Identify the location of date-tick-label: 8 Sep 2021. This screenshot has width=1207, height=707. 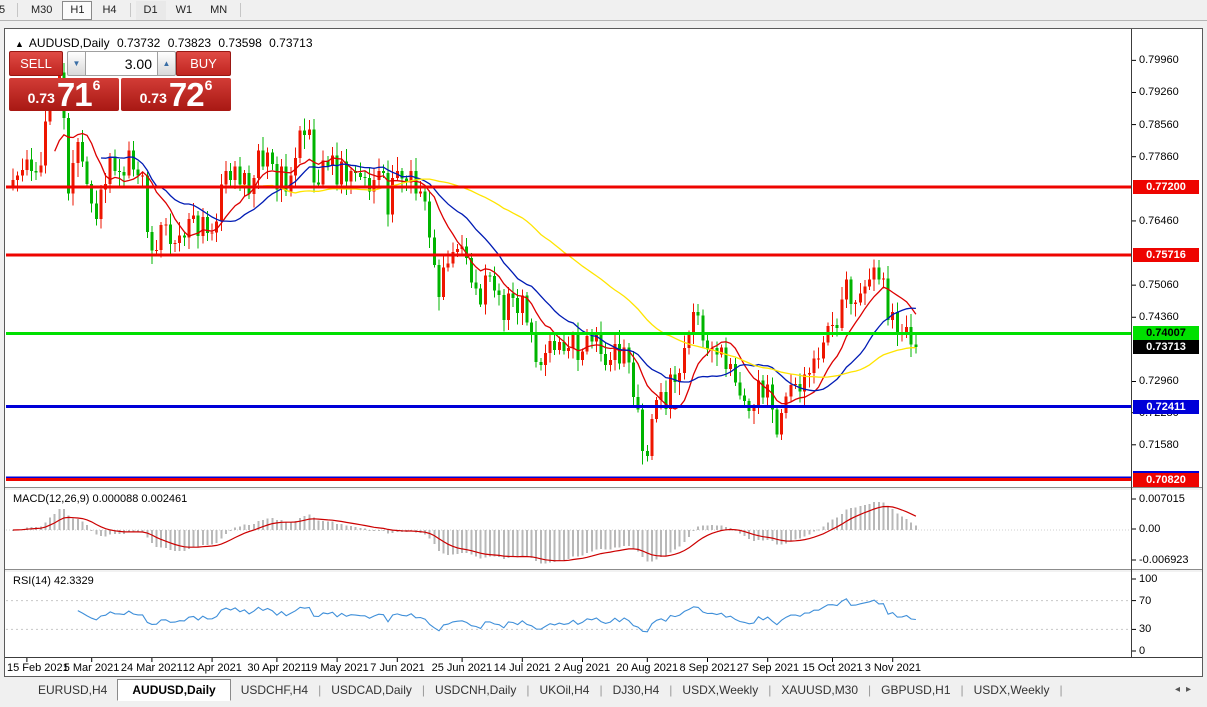
(707, 668).